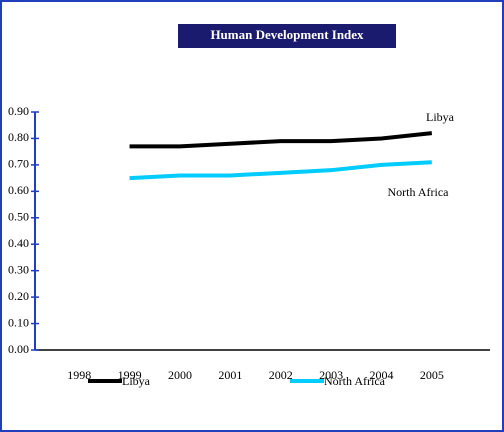 The image size is (504, 432). What do you see at coordinates (18, 111) in the screenshot?
I see `y-tick-label: 0.90` at bounding box center [18, 111].